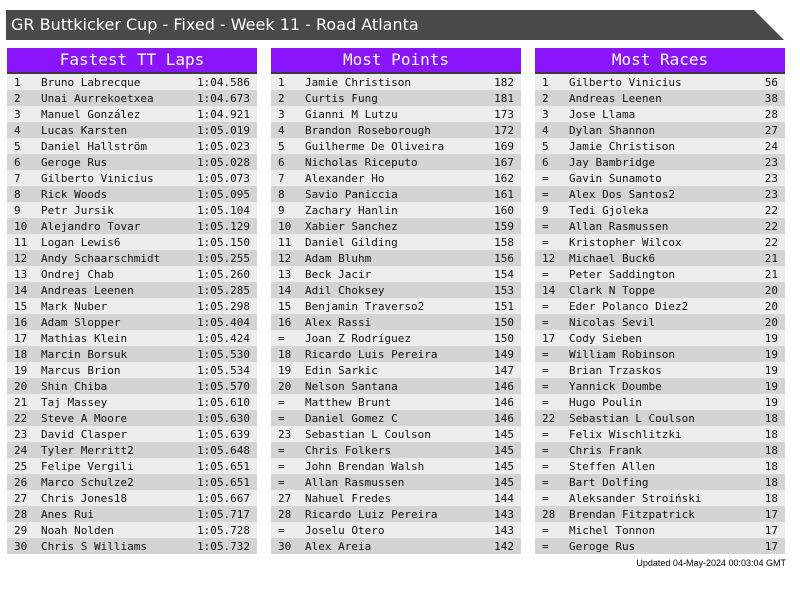 The width and height of the screenshot is (800, 600). What do you see at coordinates (74, 386) in the screenshot?
I see `driver-name: Shin Chiba` at bounding box center [74, 386].